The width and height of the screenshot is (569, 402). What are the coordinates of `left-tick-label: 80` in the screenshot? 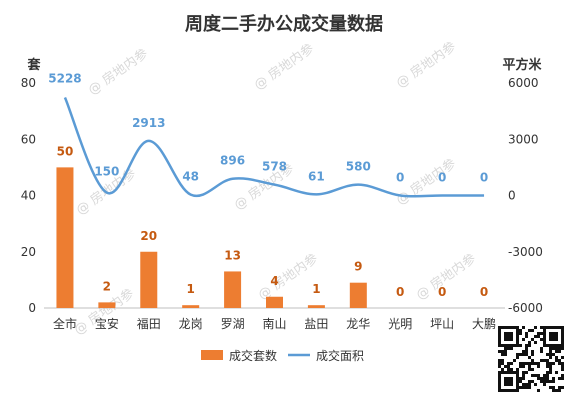 It's located at (28, 83).